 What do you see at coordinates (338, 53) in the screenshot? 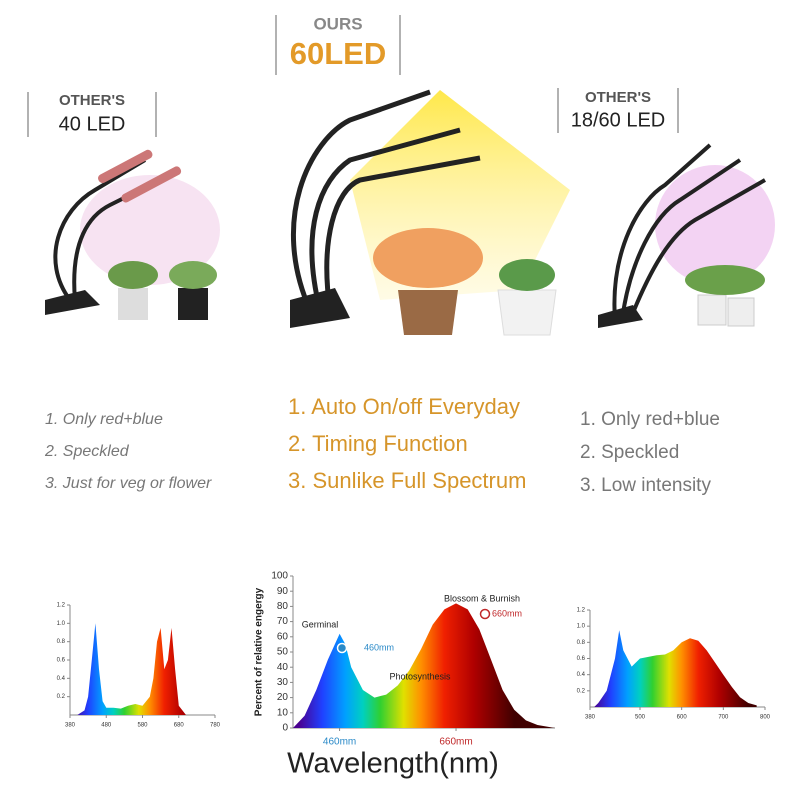
I see `tag-main: 60LED` at bounding box center [338, 53].